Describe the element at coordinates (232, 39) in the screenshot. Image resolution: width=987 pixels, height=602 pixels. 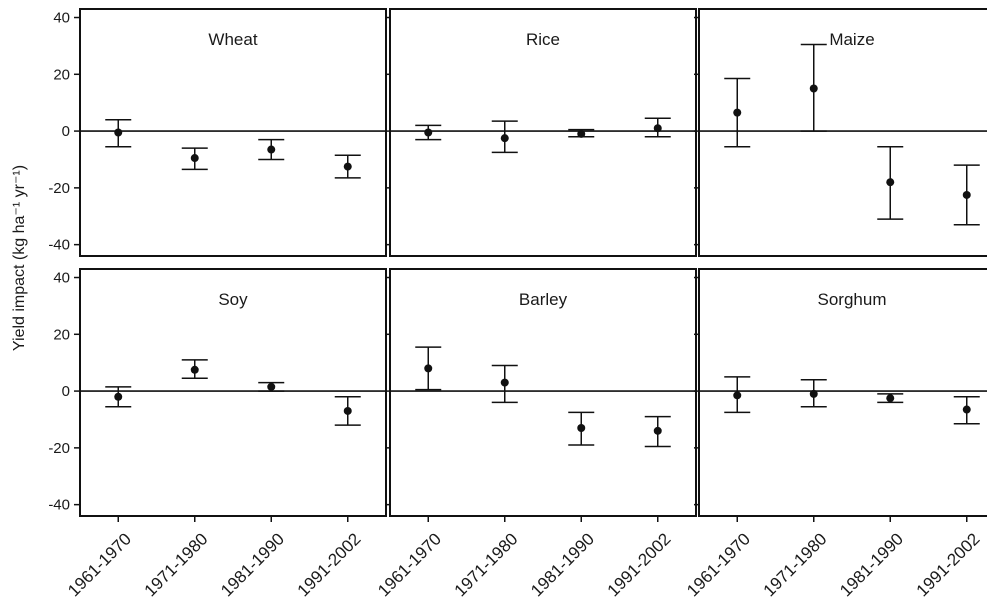
I see `panel-title-wheat: Wheat` at that location.